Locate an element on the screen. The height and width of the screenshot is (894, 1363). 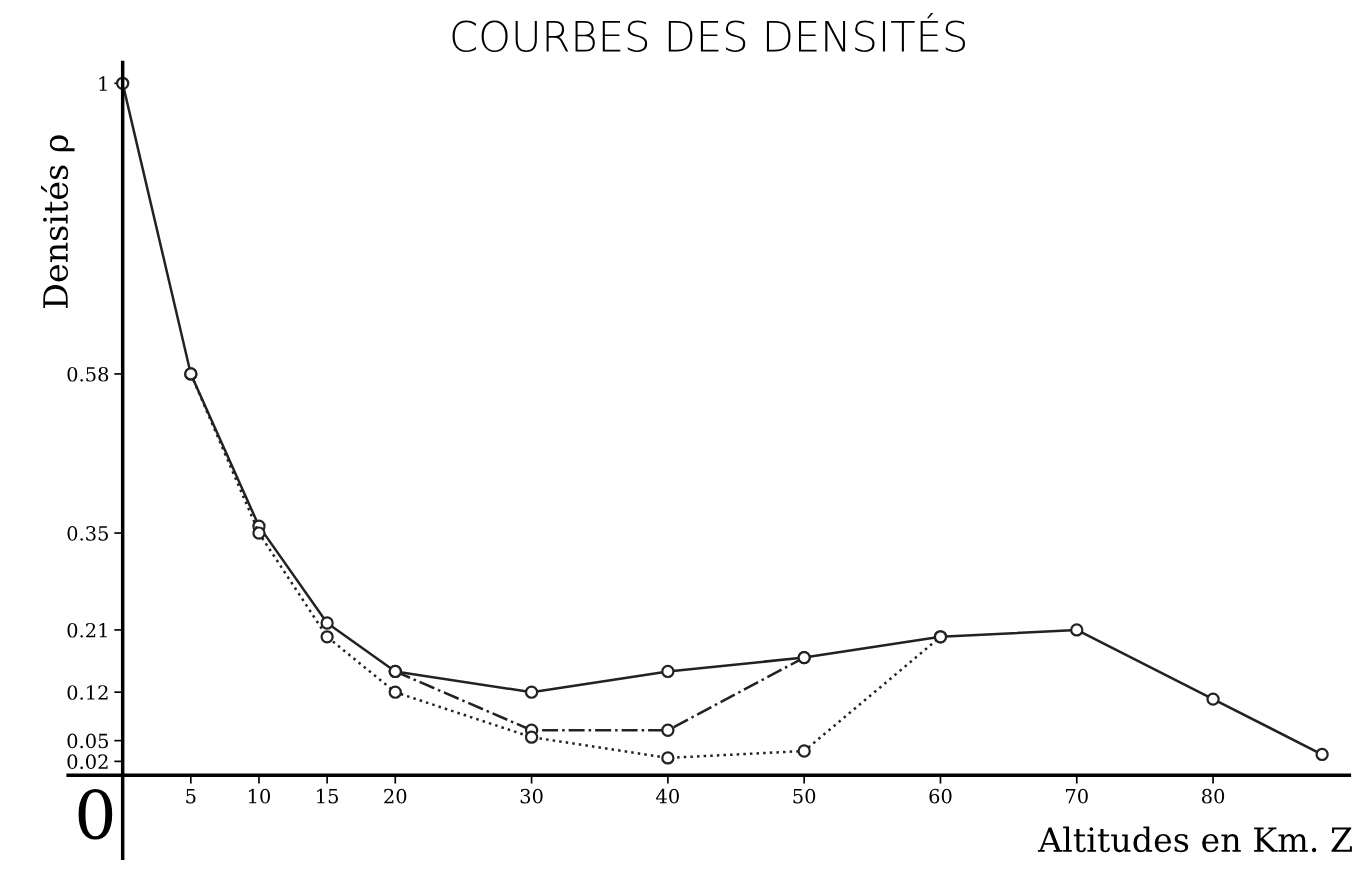
x-tick-label: 10 is located at coordinates (259, 796).